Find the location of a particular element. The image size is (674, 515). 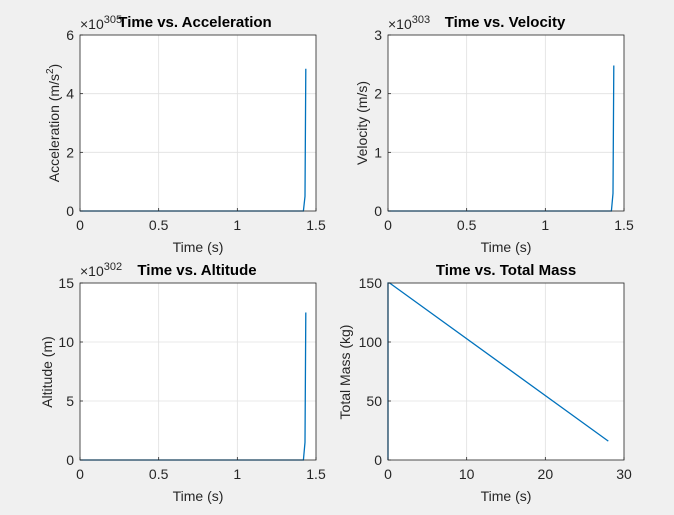

y-tick-label: 150 is located at coordinates (371, 283).